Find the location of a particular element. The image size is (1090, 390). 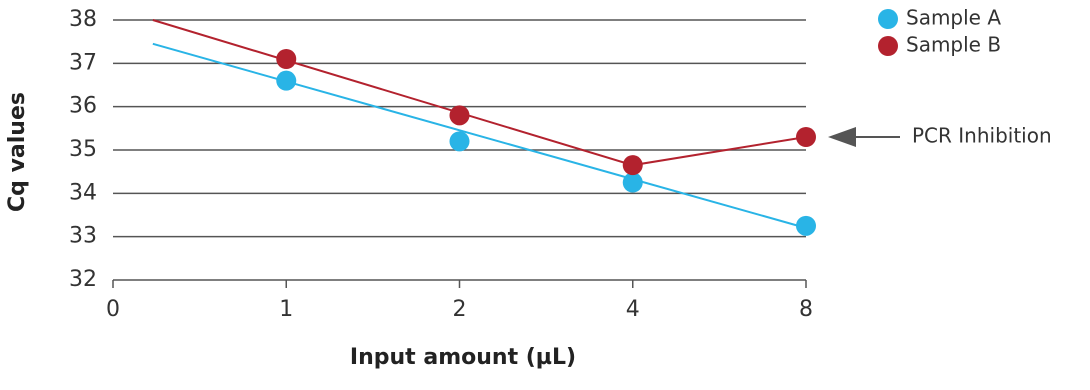

x-tick-label: 1 is located at coordinates (286, 309).